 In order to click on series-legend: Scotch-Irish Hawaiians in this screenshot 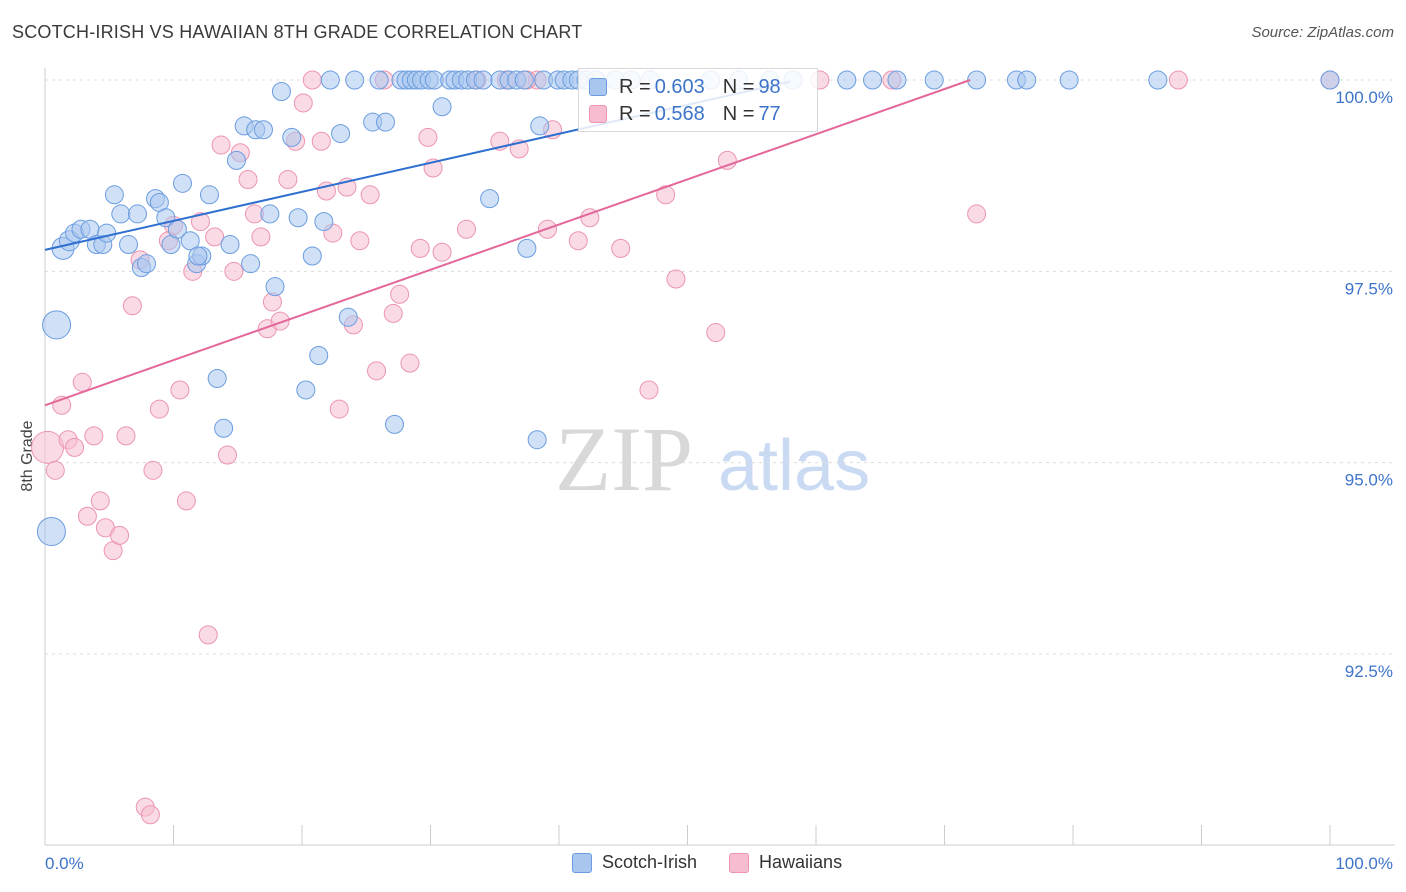, I will do `click(723, 862)`.